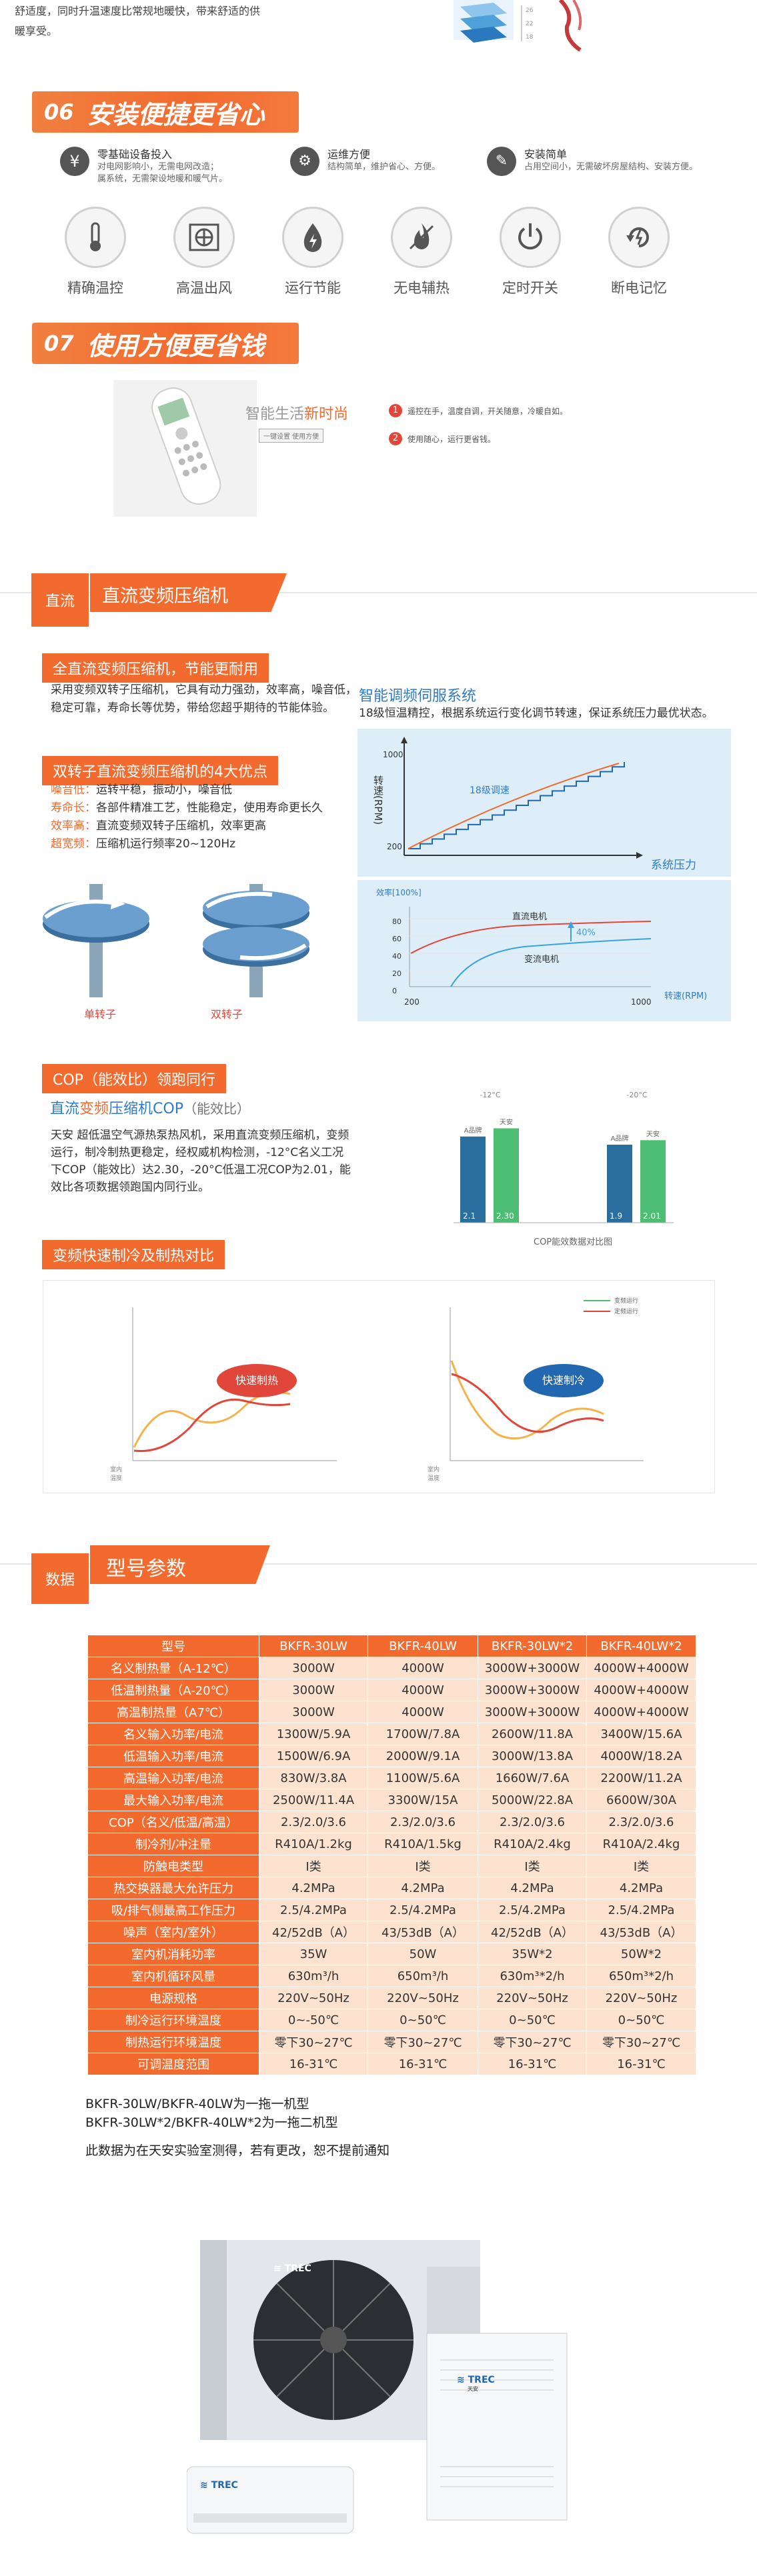 The image size is (757, 2576). Describe the element at coordinates (394, 846) in the screenshot. I see `servo-y-bottom: 200` at that location.